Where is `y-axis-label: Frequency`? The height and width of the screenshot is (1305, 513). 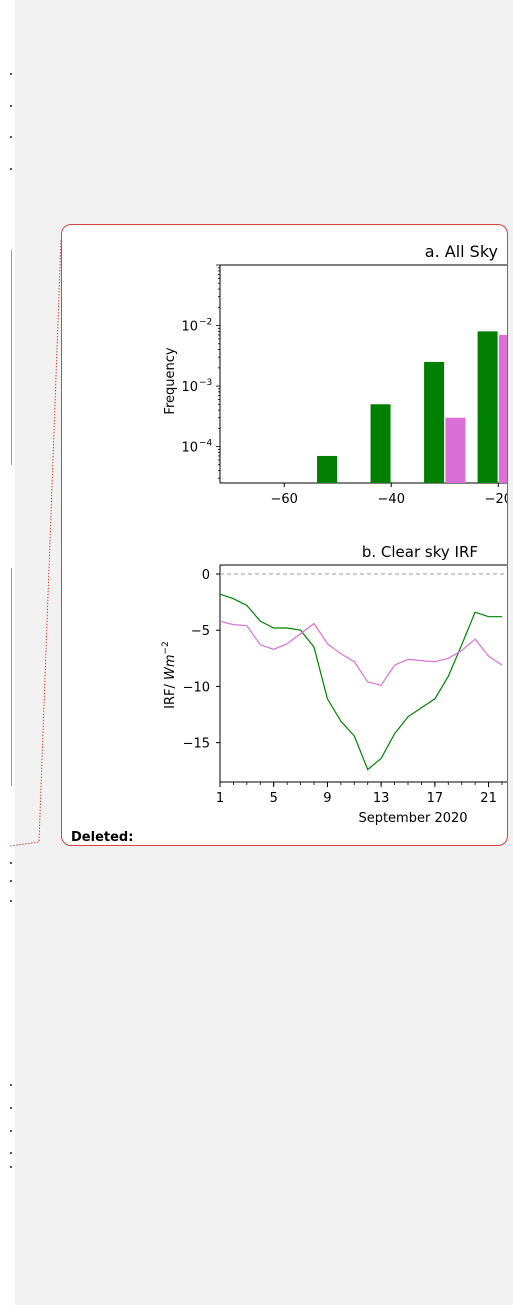 y-axis-label: Frequency is located at coordinates (170, 380).